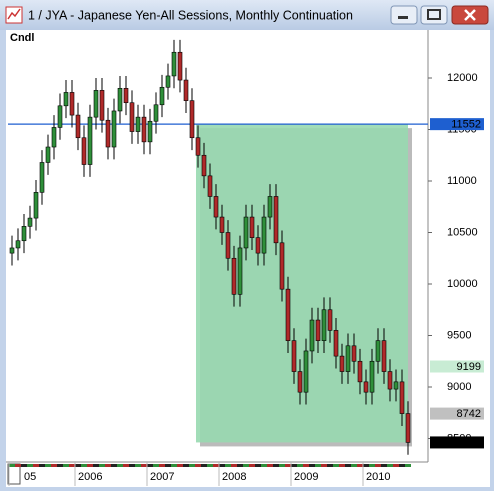  What do you see at coordinates (462, 284) in the screenshot?
I see `y-tick-label: 10000` at bounding box center [462, 284].